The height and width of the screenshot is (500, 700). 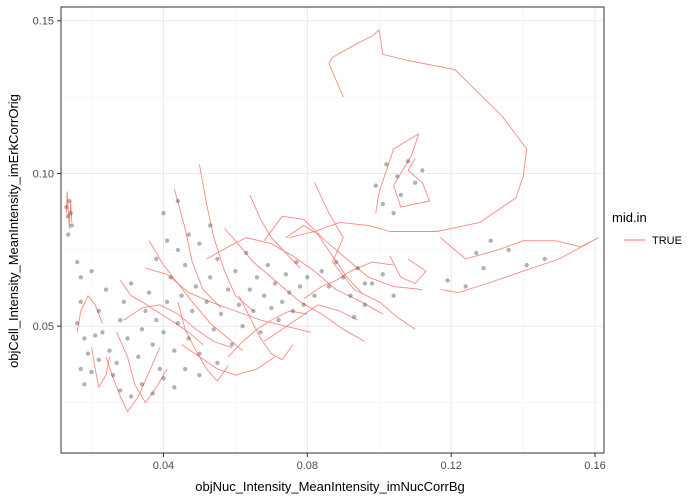 I want to click on x-tick-label: 0.12, so click(x=450, y=466).